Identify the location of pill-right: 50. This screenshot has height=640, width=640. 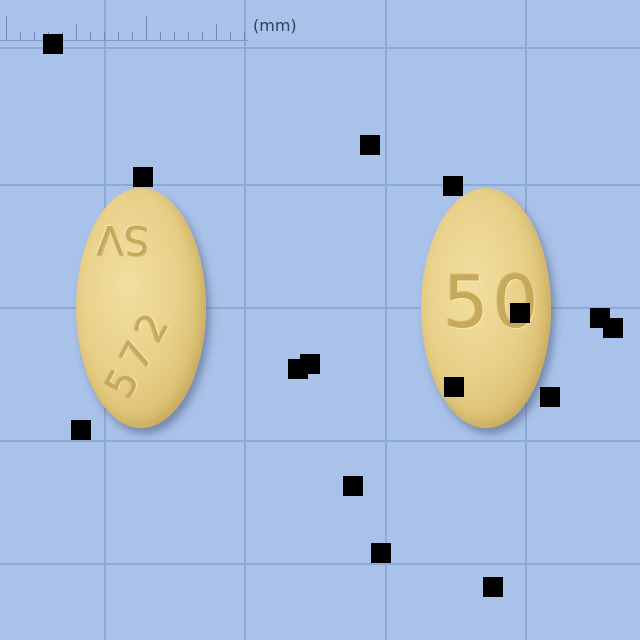
(486, 308).